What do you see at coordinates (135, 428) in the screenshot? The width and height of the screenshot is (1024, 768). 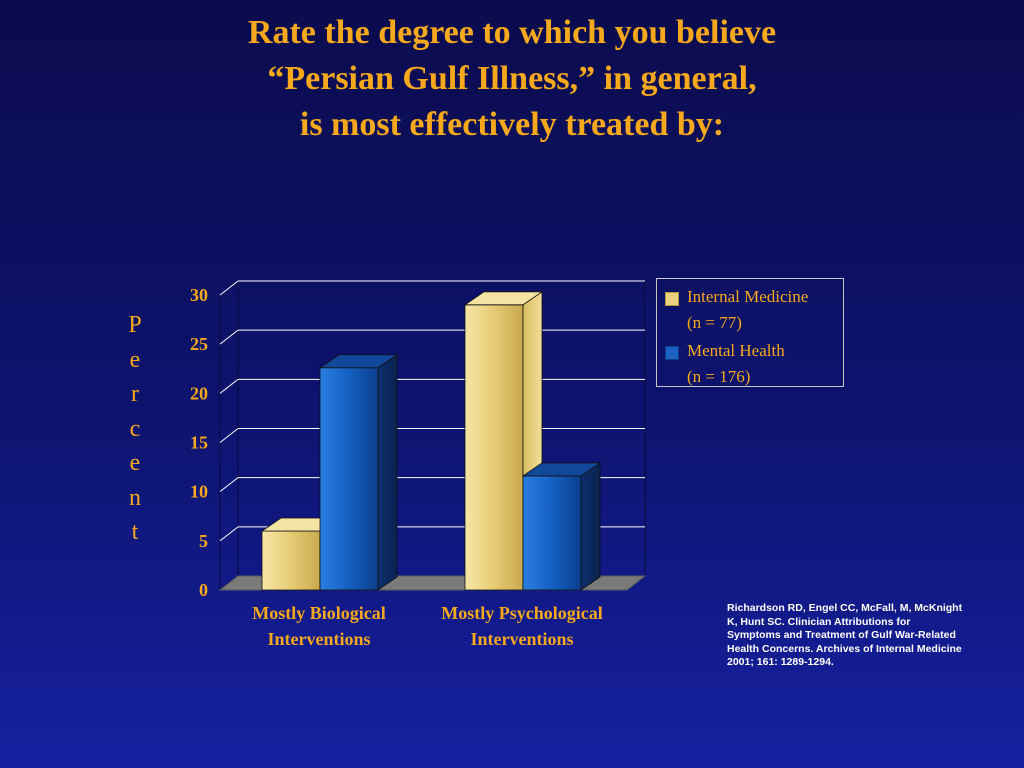 I see `y-axis-label-letter: c` at bounding box center [135, 428].